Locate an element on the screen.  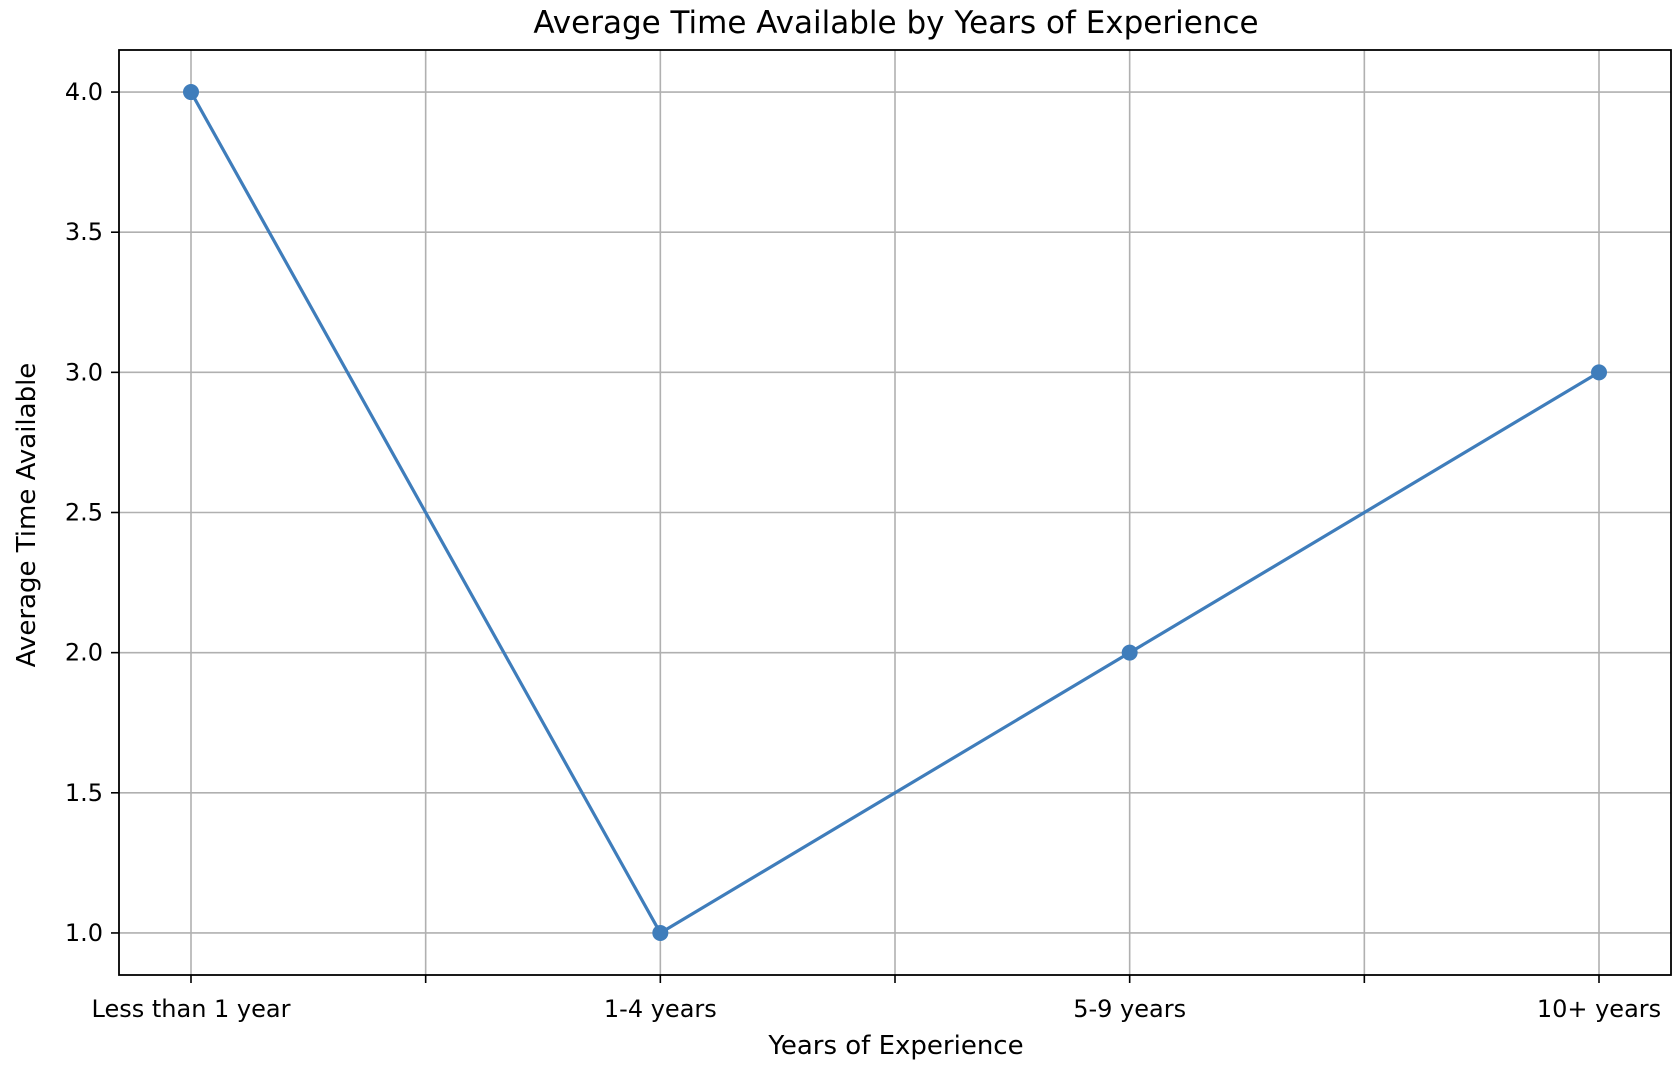
x-tick-label: 10+ years is located at coordinates (1599, 1009).